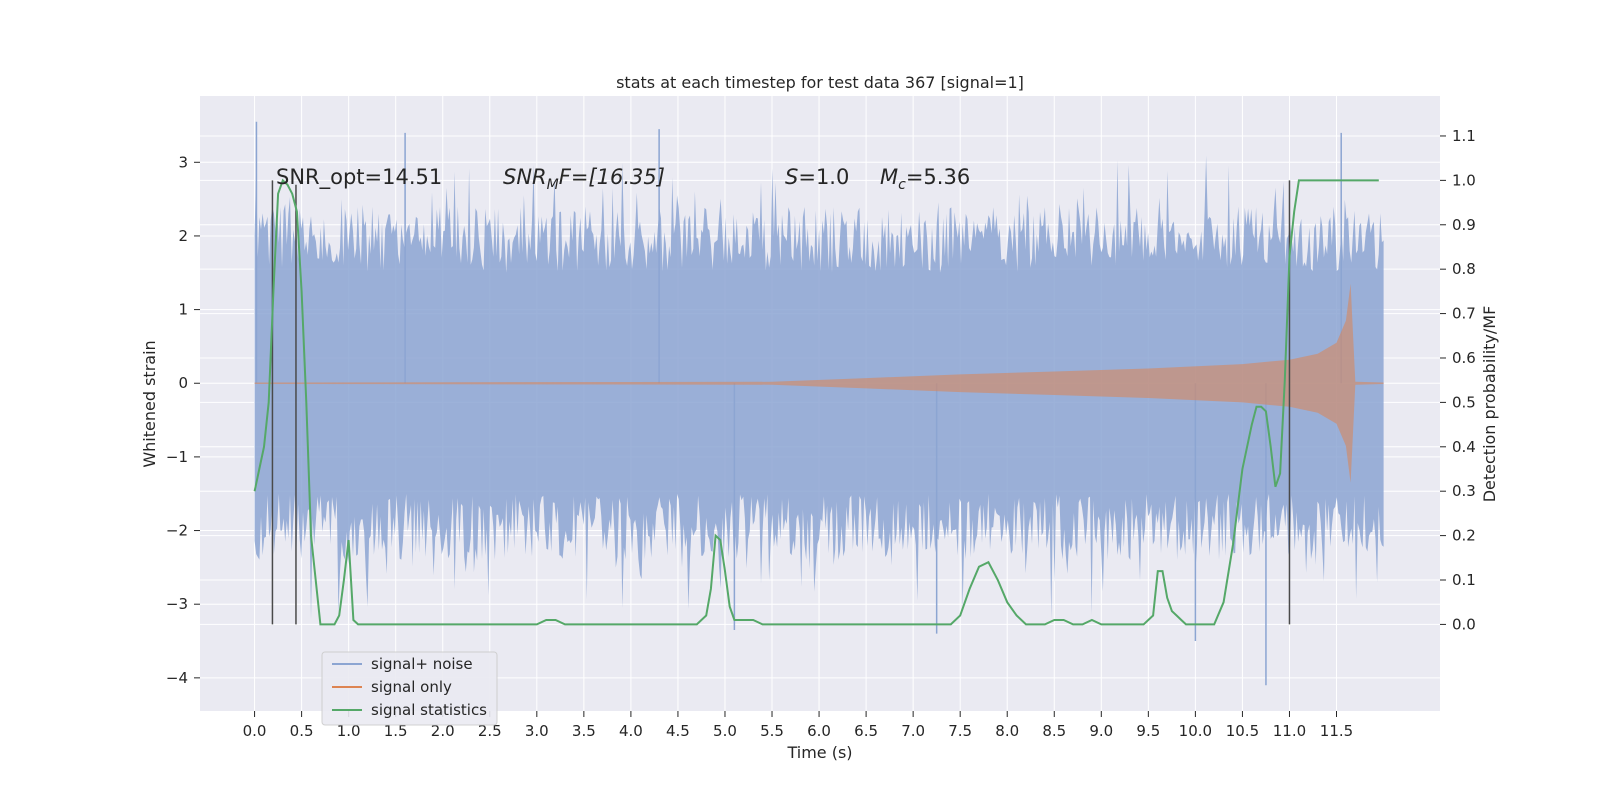  What do you see at coordinates (1464, 536) in the screenshot?
I see `y2-tick-label: 0.2` at bounding box center [1464, 536].